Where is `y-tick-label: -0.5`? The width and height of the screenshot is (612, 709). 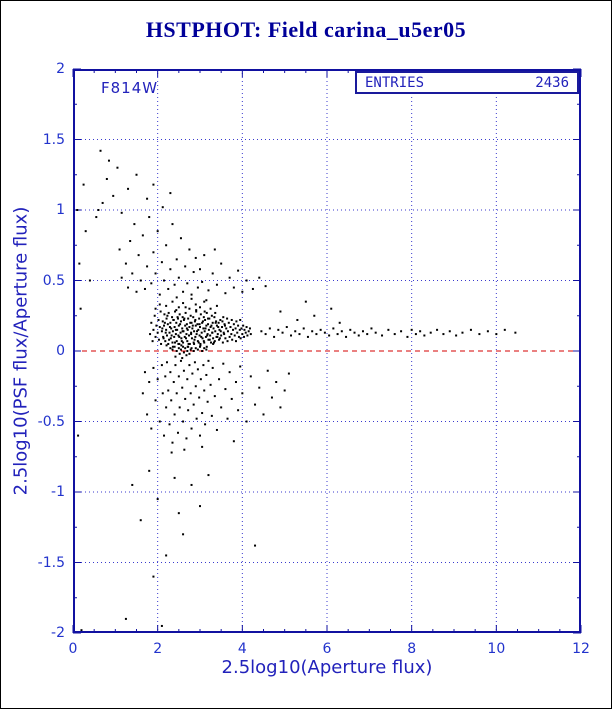
y-tick-label: -0.5 is located at coordinates (51, 421).